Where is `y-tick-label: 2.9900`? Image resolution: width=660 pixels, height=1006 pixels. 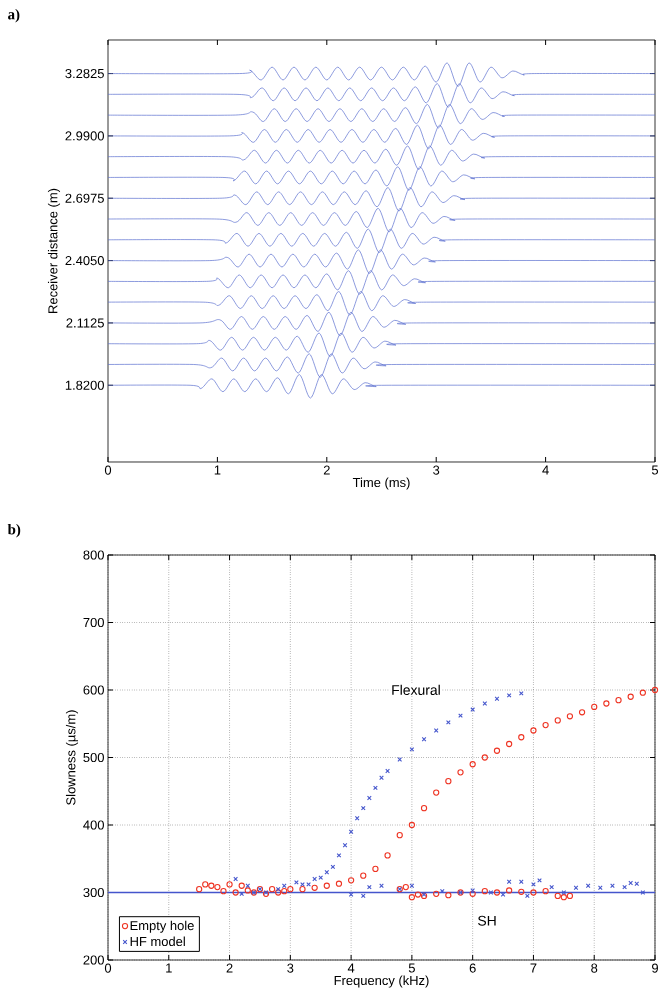
y-tick-label: 2.9900 is located at coordinates (84, 136).